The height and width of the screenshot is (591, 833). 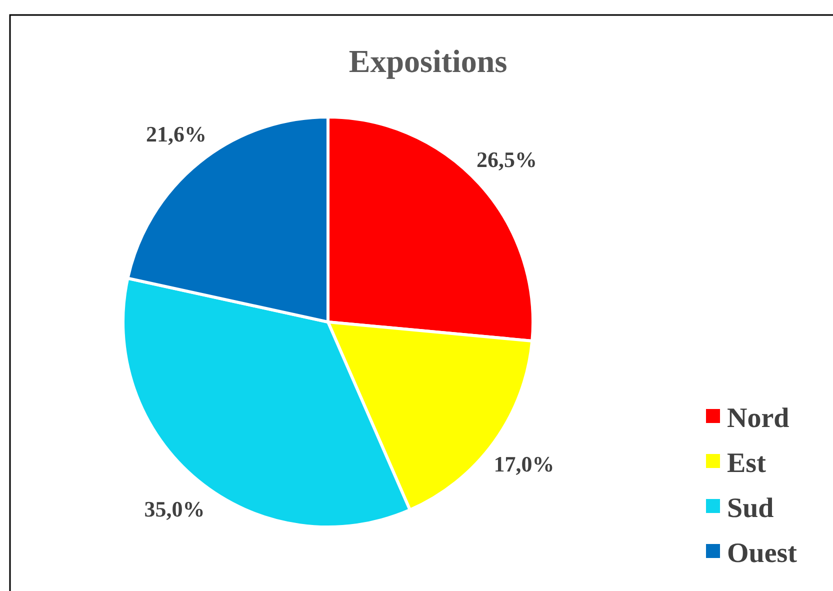 What do you see at coordinates (758, 418) in the screenshot?
I see `legend-label: Nord` at bounding box center [758, 418].